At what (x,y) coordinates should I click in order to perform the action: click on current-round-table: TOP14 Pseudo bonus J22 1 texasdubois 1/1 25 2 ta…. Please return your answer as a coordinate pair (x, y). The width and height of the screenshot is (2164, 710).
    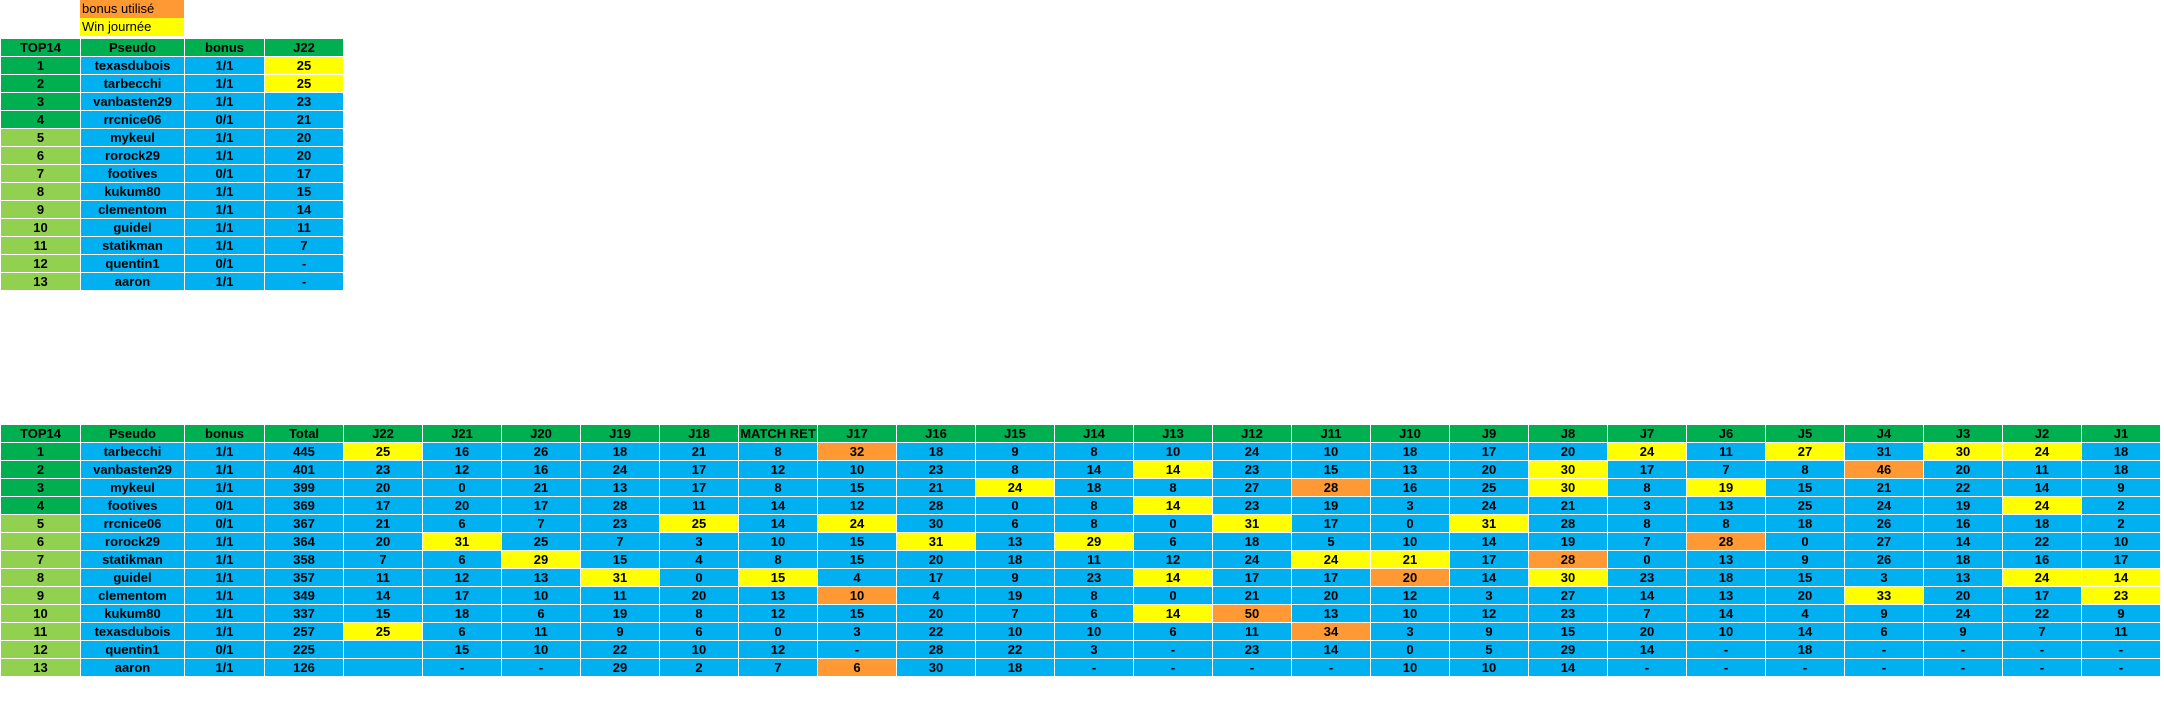
    Looking at the image, I should click on (172, 164).